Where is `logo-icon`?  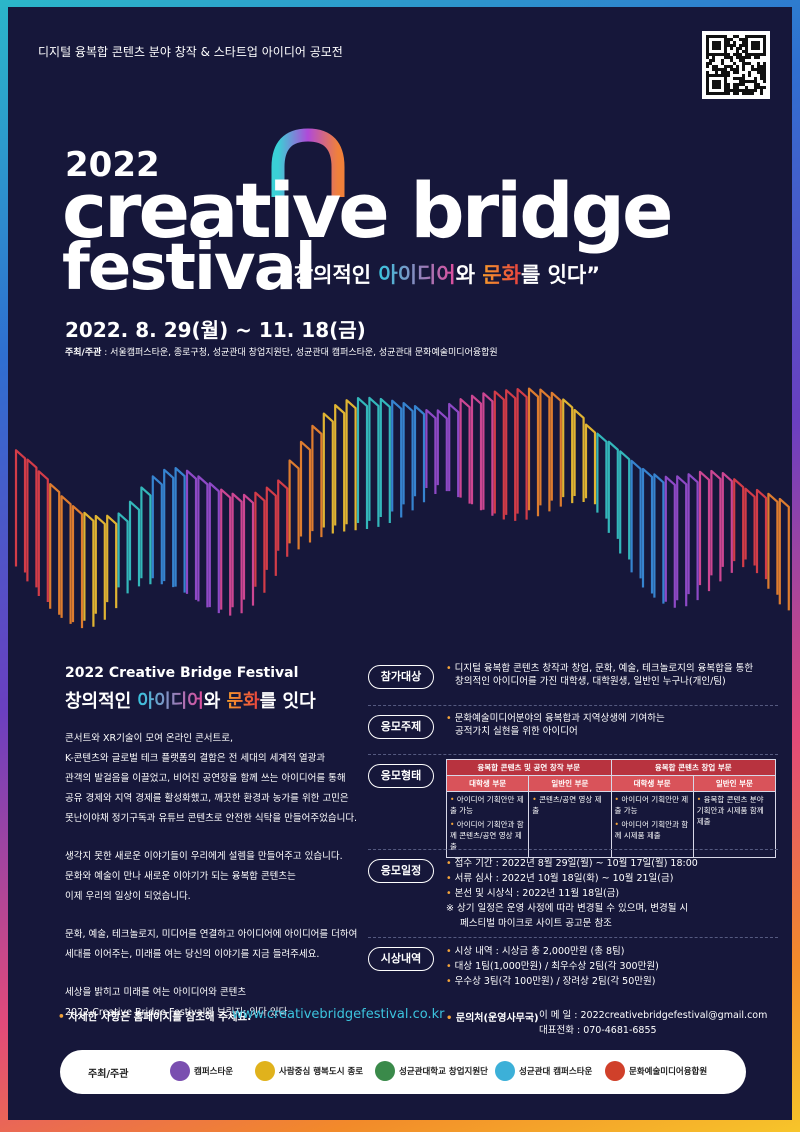
logo-icon is located at coordinates (385, 1071).